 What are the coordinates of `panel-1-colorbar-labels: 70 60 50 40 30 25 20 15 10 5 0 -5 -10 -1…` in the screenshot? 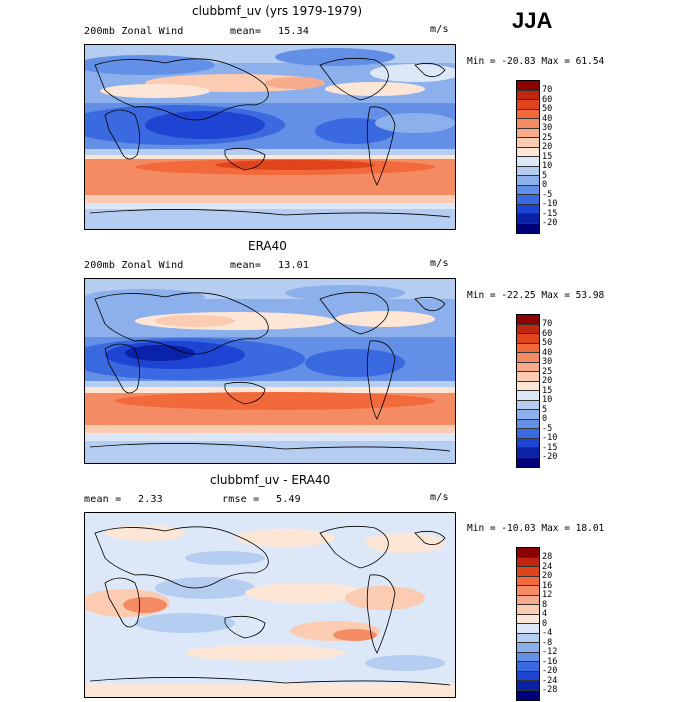 It's located at (557, 160).